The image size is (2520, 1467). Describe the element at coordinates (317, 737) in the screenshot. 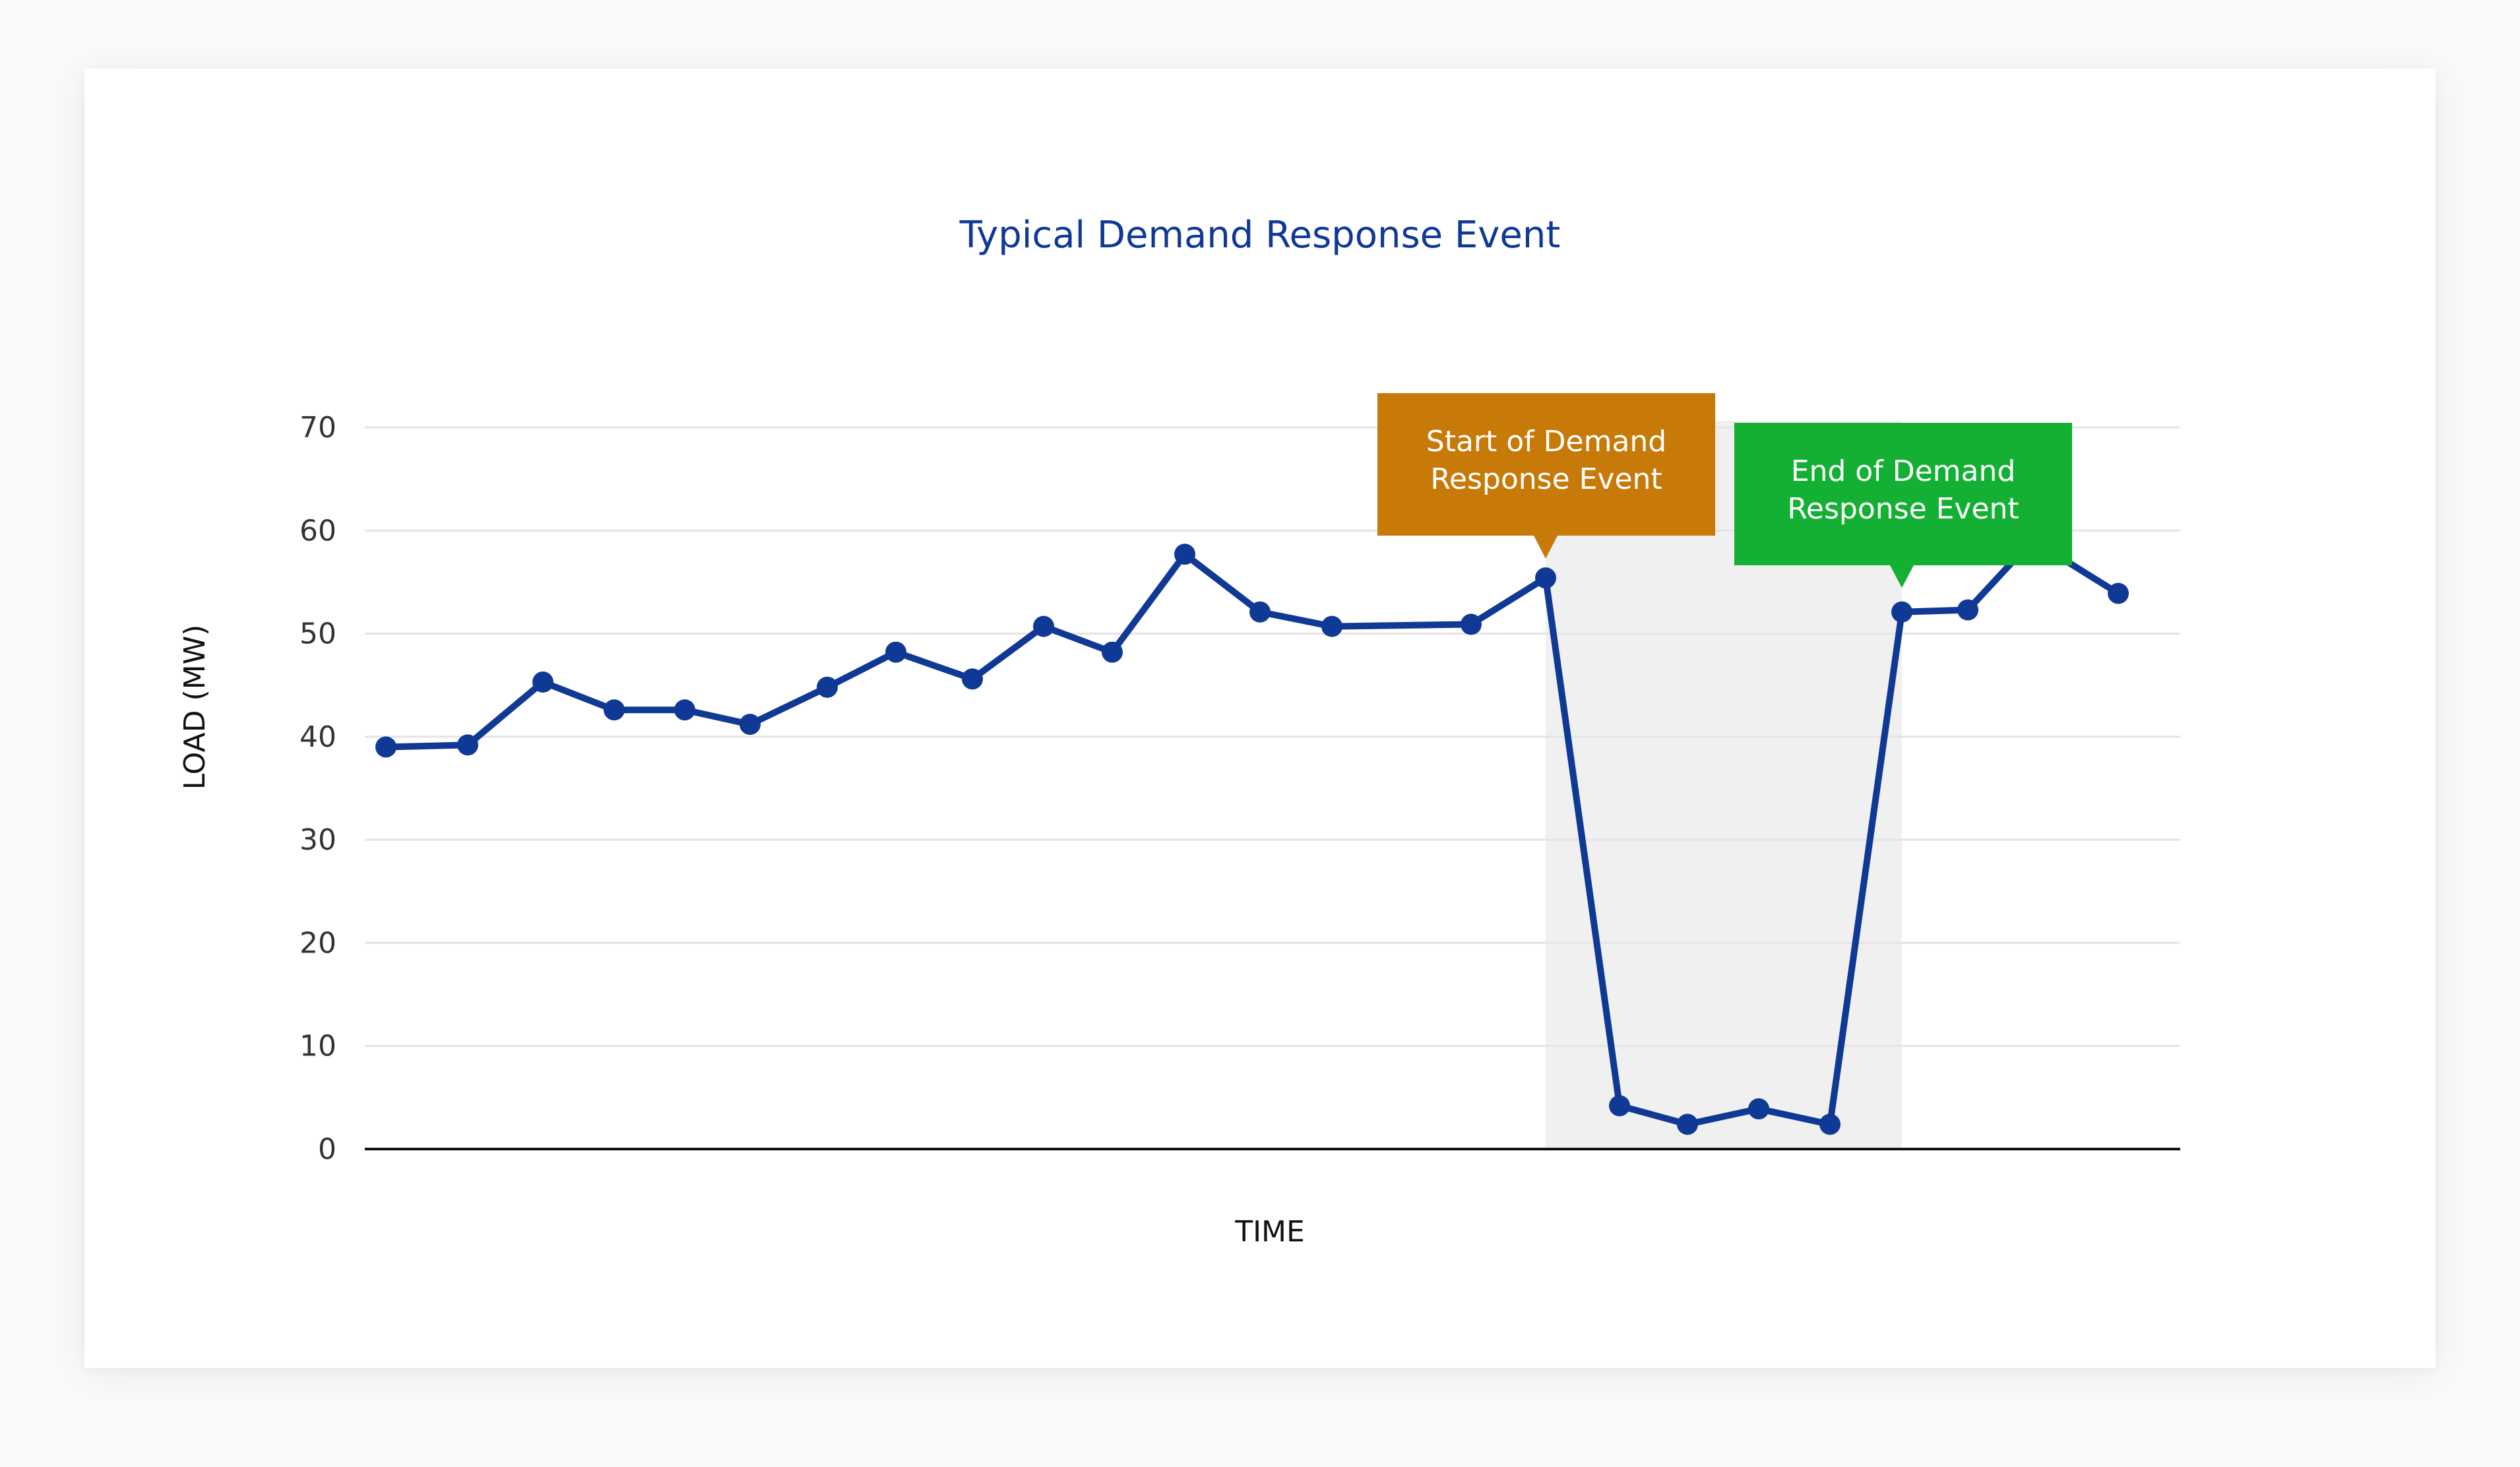

I see `y-tick-label: 40` at that location.